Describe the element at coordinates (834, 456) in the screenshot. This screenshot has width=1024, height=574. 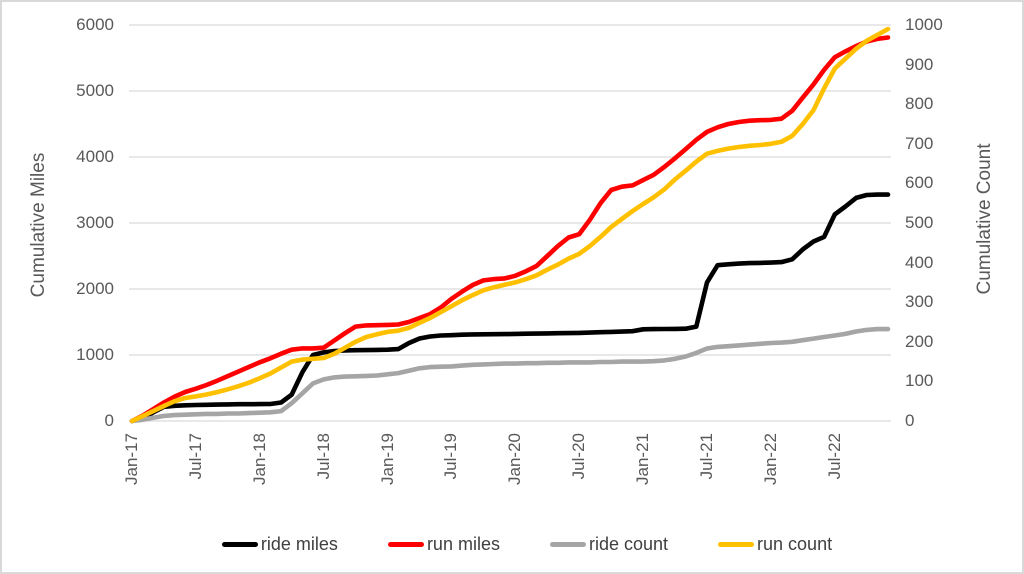
I see `x-axis-tick-label: Jul-22` at that location.